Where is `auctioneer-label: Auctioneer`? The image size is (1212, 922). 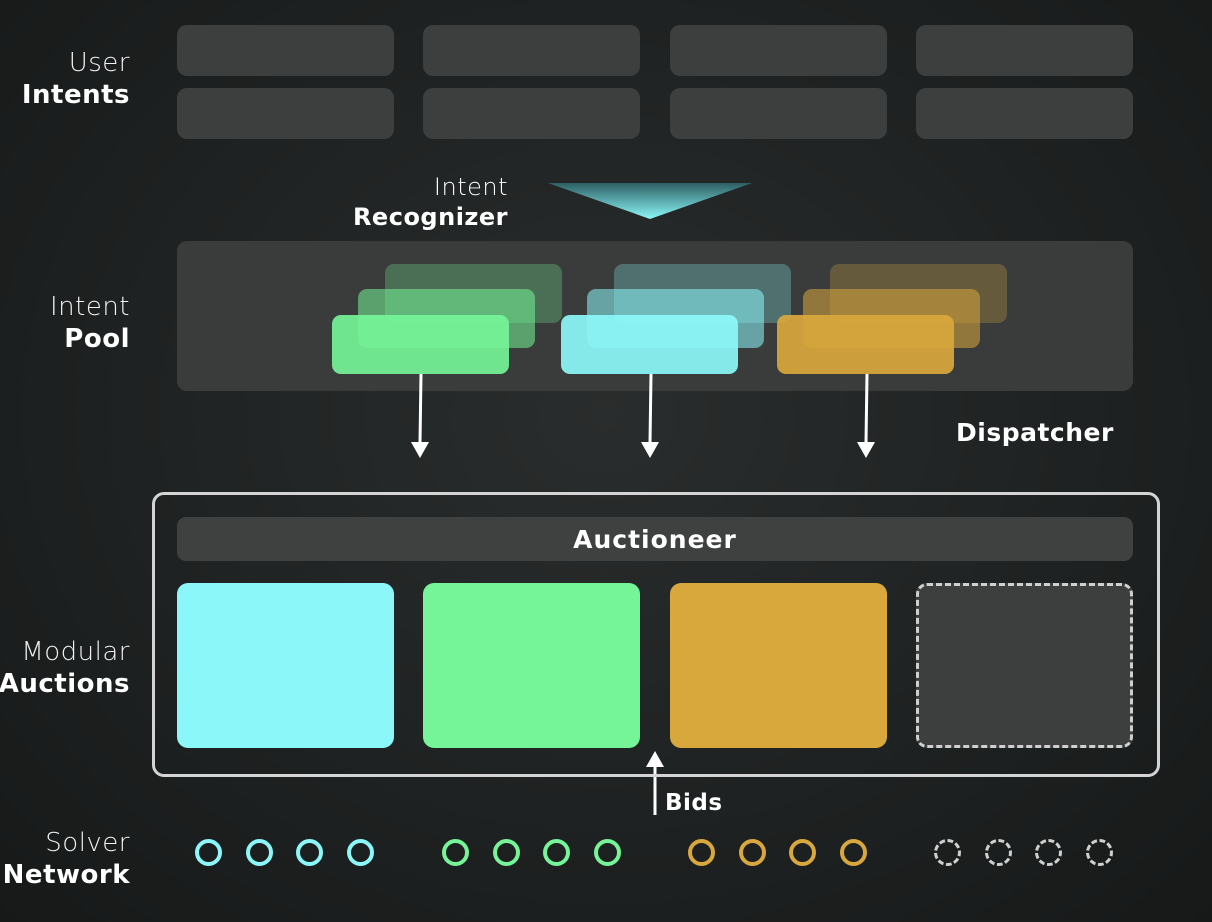 auctioneer-label: Auctioneer is located at coordinates (655, 539).